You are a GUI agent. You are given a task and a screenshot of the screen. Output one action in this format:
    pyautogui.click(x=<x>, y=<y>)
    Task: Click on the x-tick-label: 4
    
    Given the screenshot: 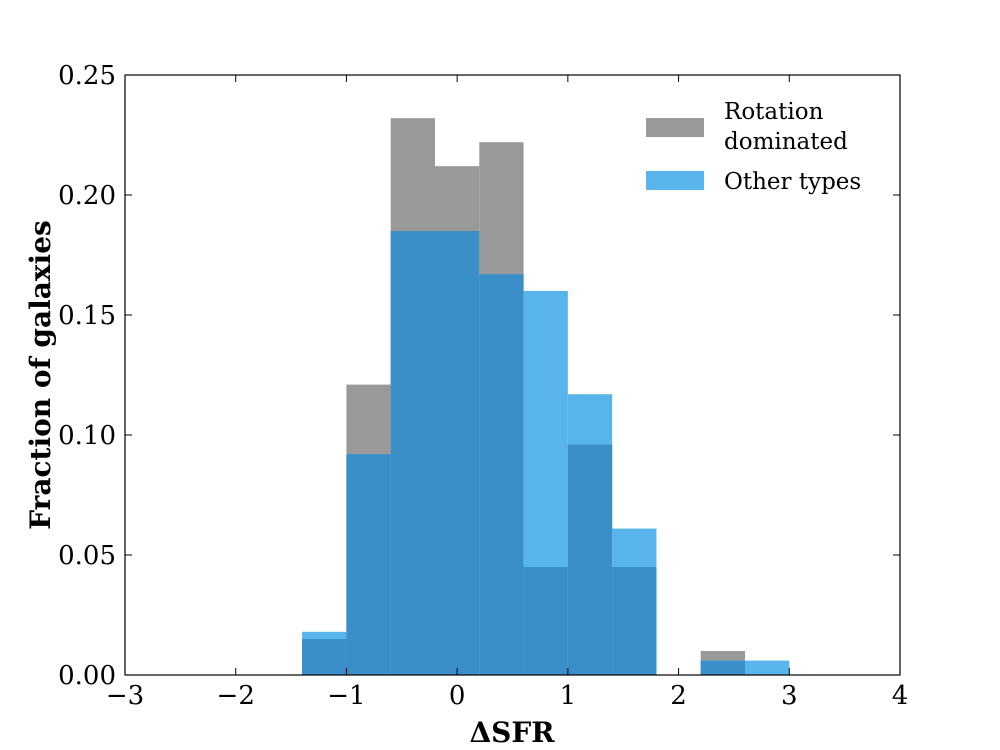 What is the action you would take?
    pyautogui.click(x=900, y=696)
    